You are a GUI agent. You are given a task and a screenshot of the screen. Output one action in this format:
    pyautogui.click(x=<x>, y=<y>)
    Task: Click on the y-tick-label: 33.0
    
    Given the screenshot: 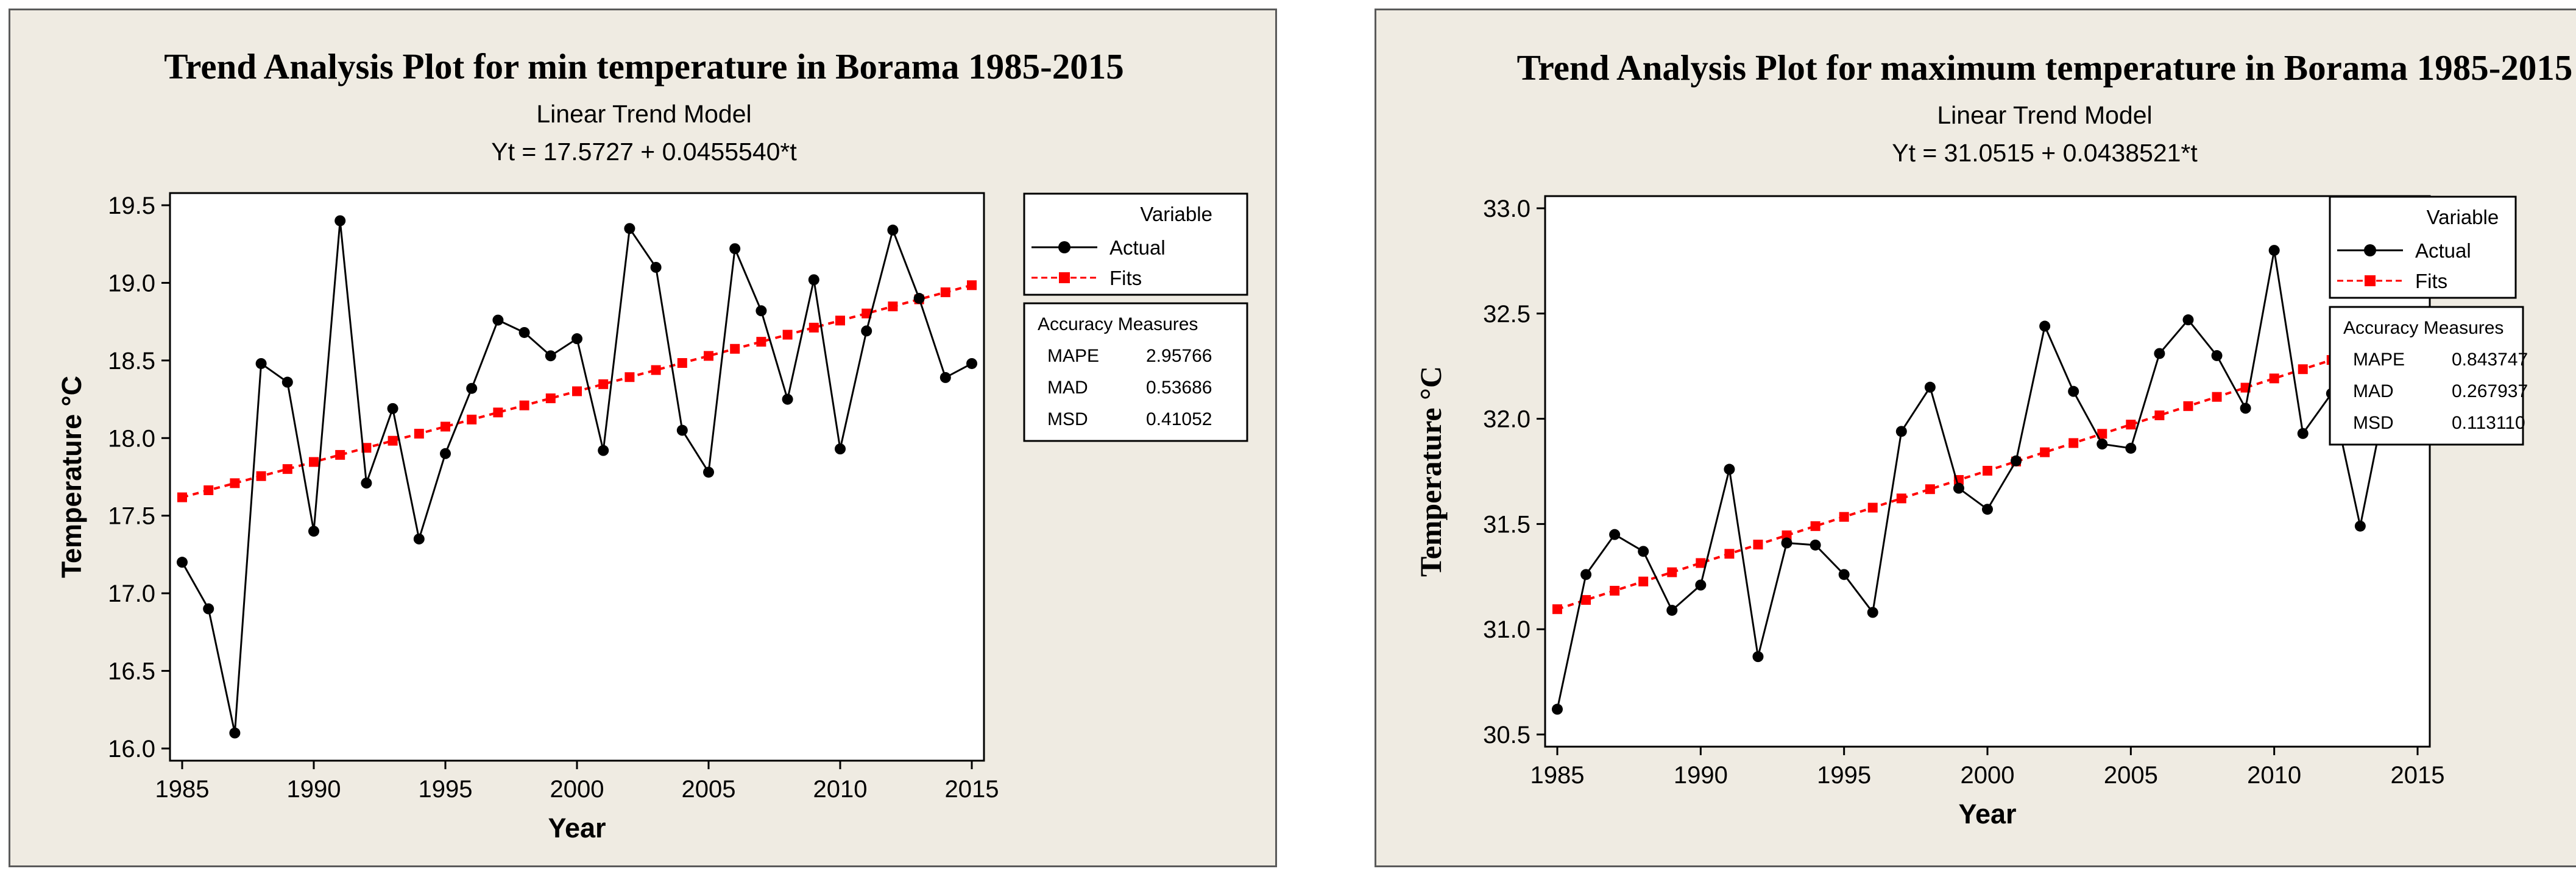 What is the action you would take?
    pyautogui.click(x=1506, y=208)
    